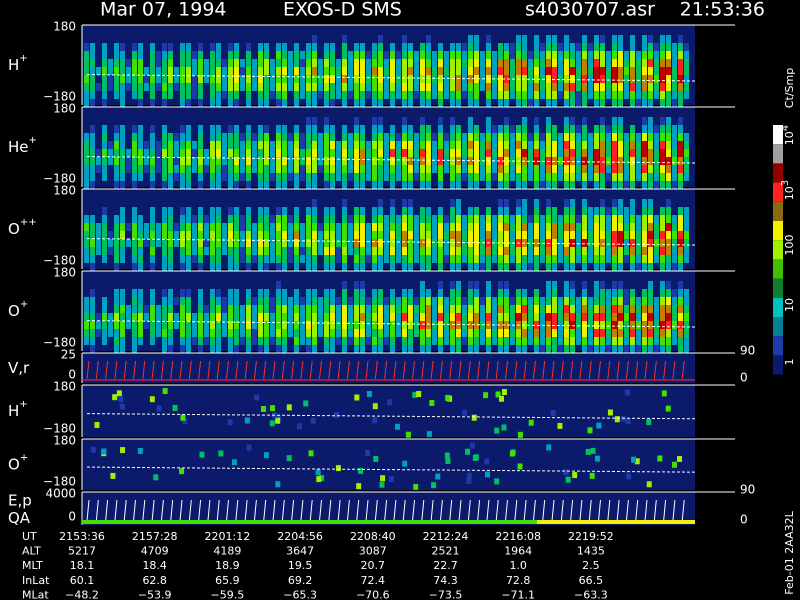 This screenshot has width=800, height=600. What do you see at coordinates (518, 551) in the screenshot?
I see `ephemeris-value: 1964` at bounding box center [518, 551].